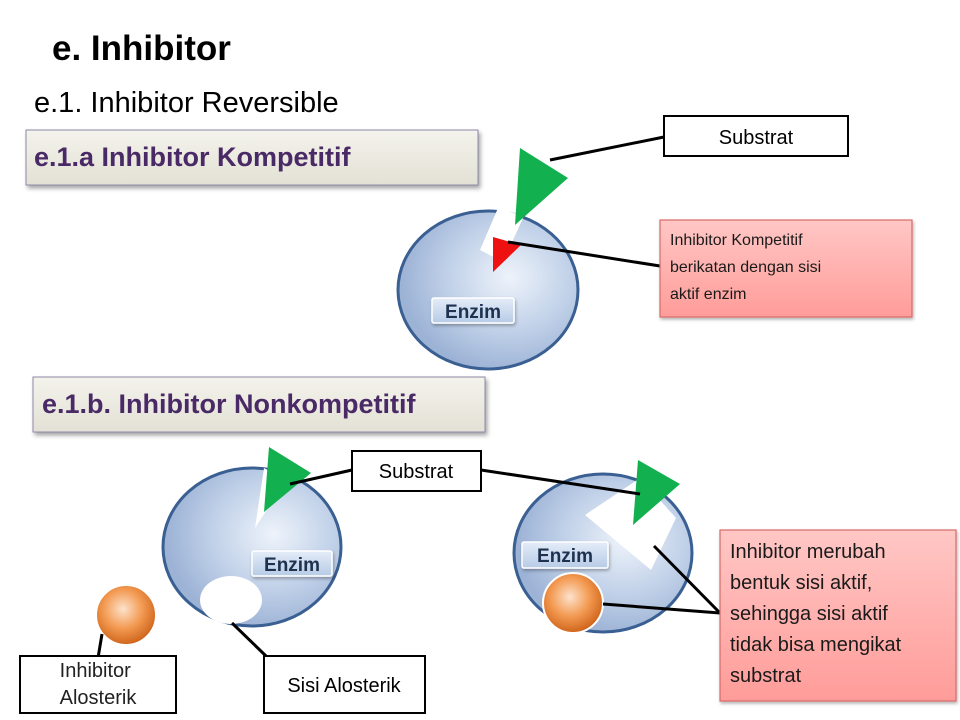 The height and width of the screenshot is (720, 960). Describe the element at coordinates (99, 698) in the screenshot. I see `inhibitor-alosterik-line: Alosterik` at that location.